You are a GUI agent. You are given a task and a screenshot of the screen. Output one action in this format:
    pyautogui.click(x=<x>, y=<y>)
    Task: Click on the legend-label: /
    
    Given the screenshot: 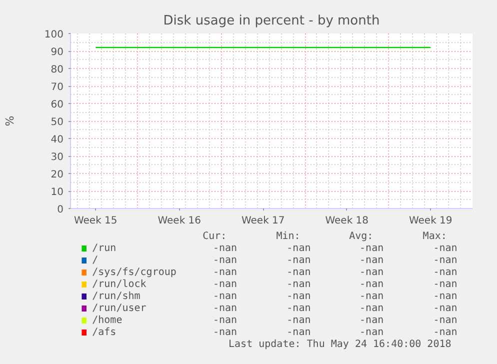 What is the action you would take?
    pyautogui.click(x=95, y=260)
    